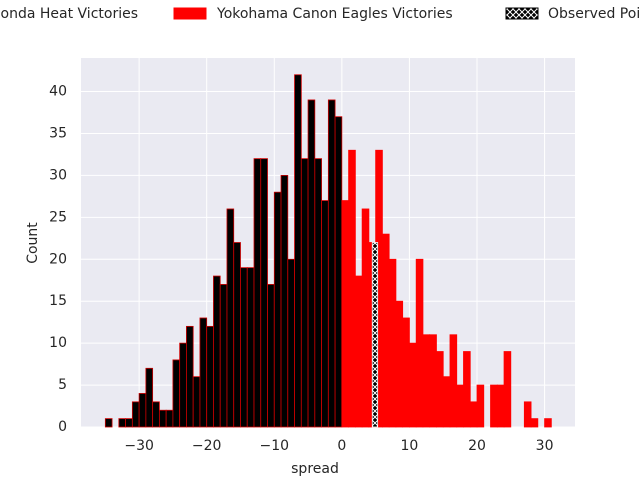 The width and height of the screenshot is (640, 480). What do you see at coordinates (62, 385) in the screenshot?
I see `y-tick-label: 5` at bounding box center [62, 385].